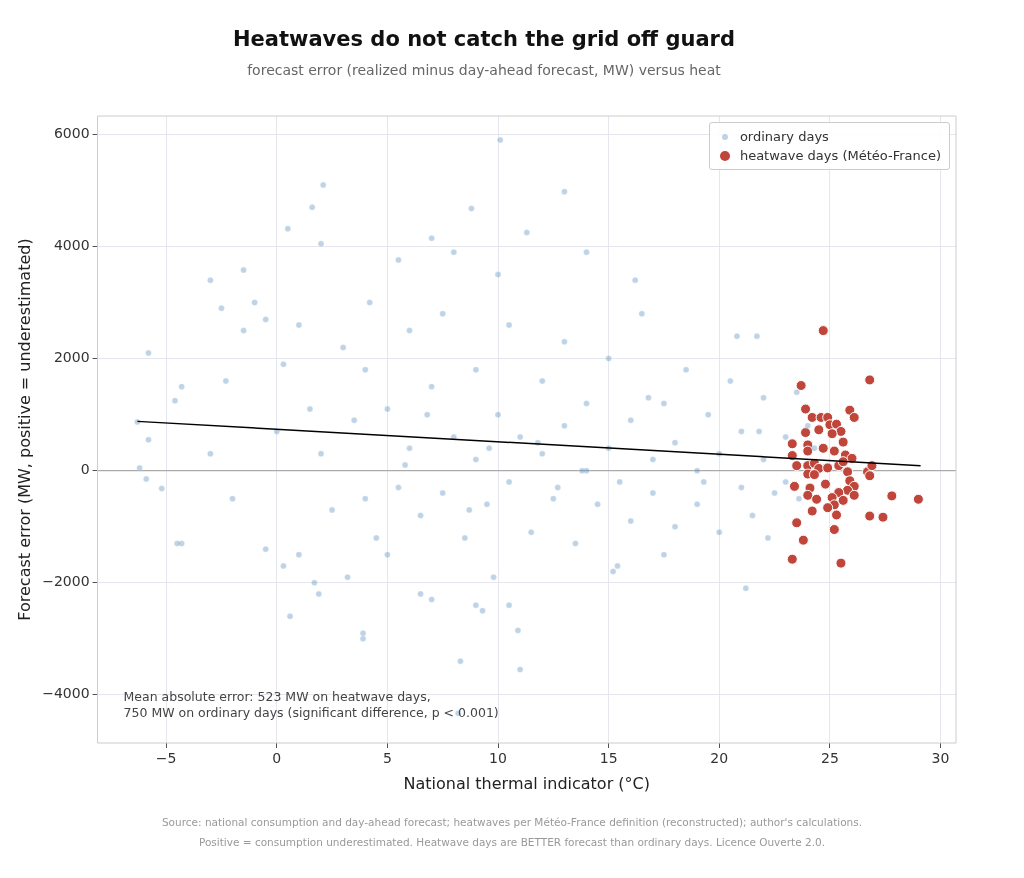  Describe the element at coordinates (484, 70) in the screenshot. I see `chart-subtitle: forecast error (realized minus day-ahead forecast, MW) versus heat` at that location.